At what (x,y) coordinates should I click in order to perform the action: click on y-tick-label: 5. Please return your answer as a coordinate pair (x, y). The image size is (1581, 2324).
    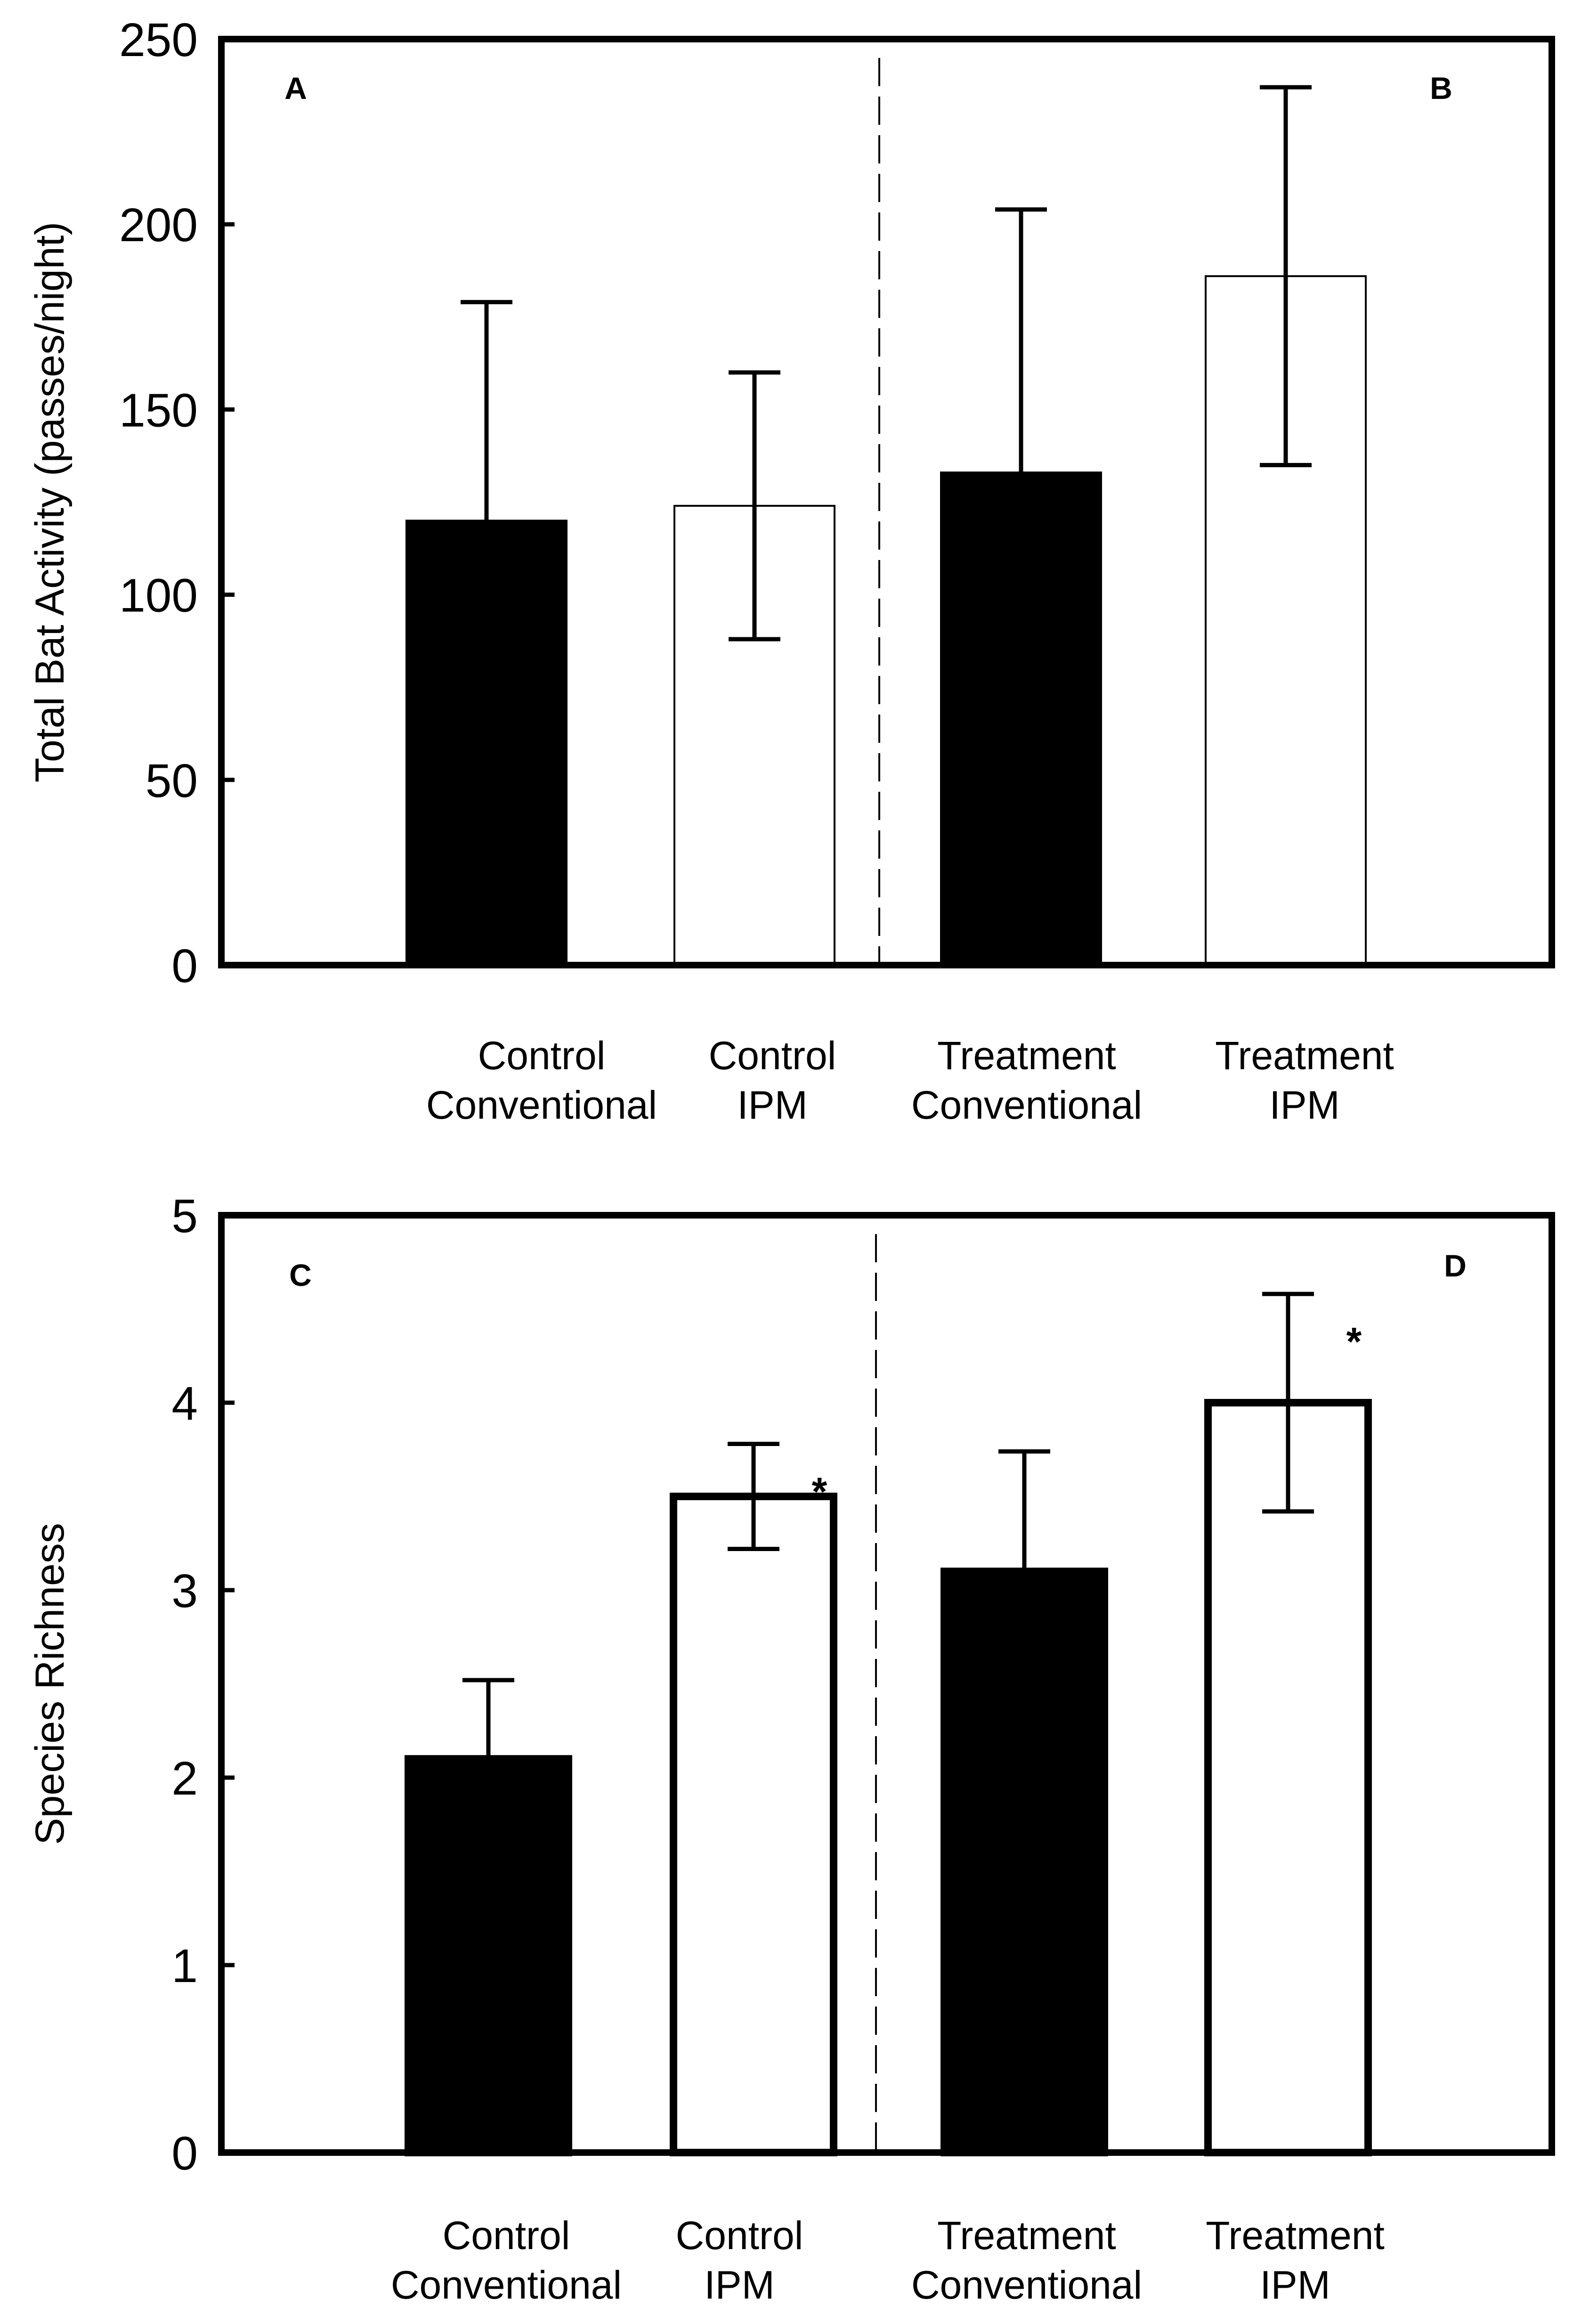
    Looking at the image, I should click on (185, 1216).